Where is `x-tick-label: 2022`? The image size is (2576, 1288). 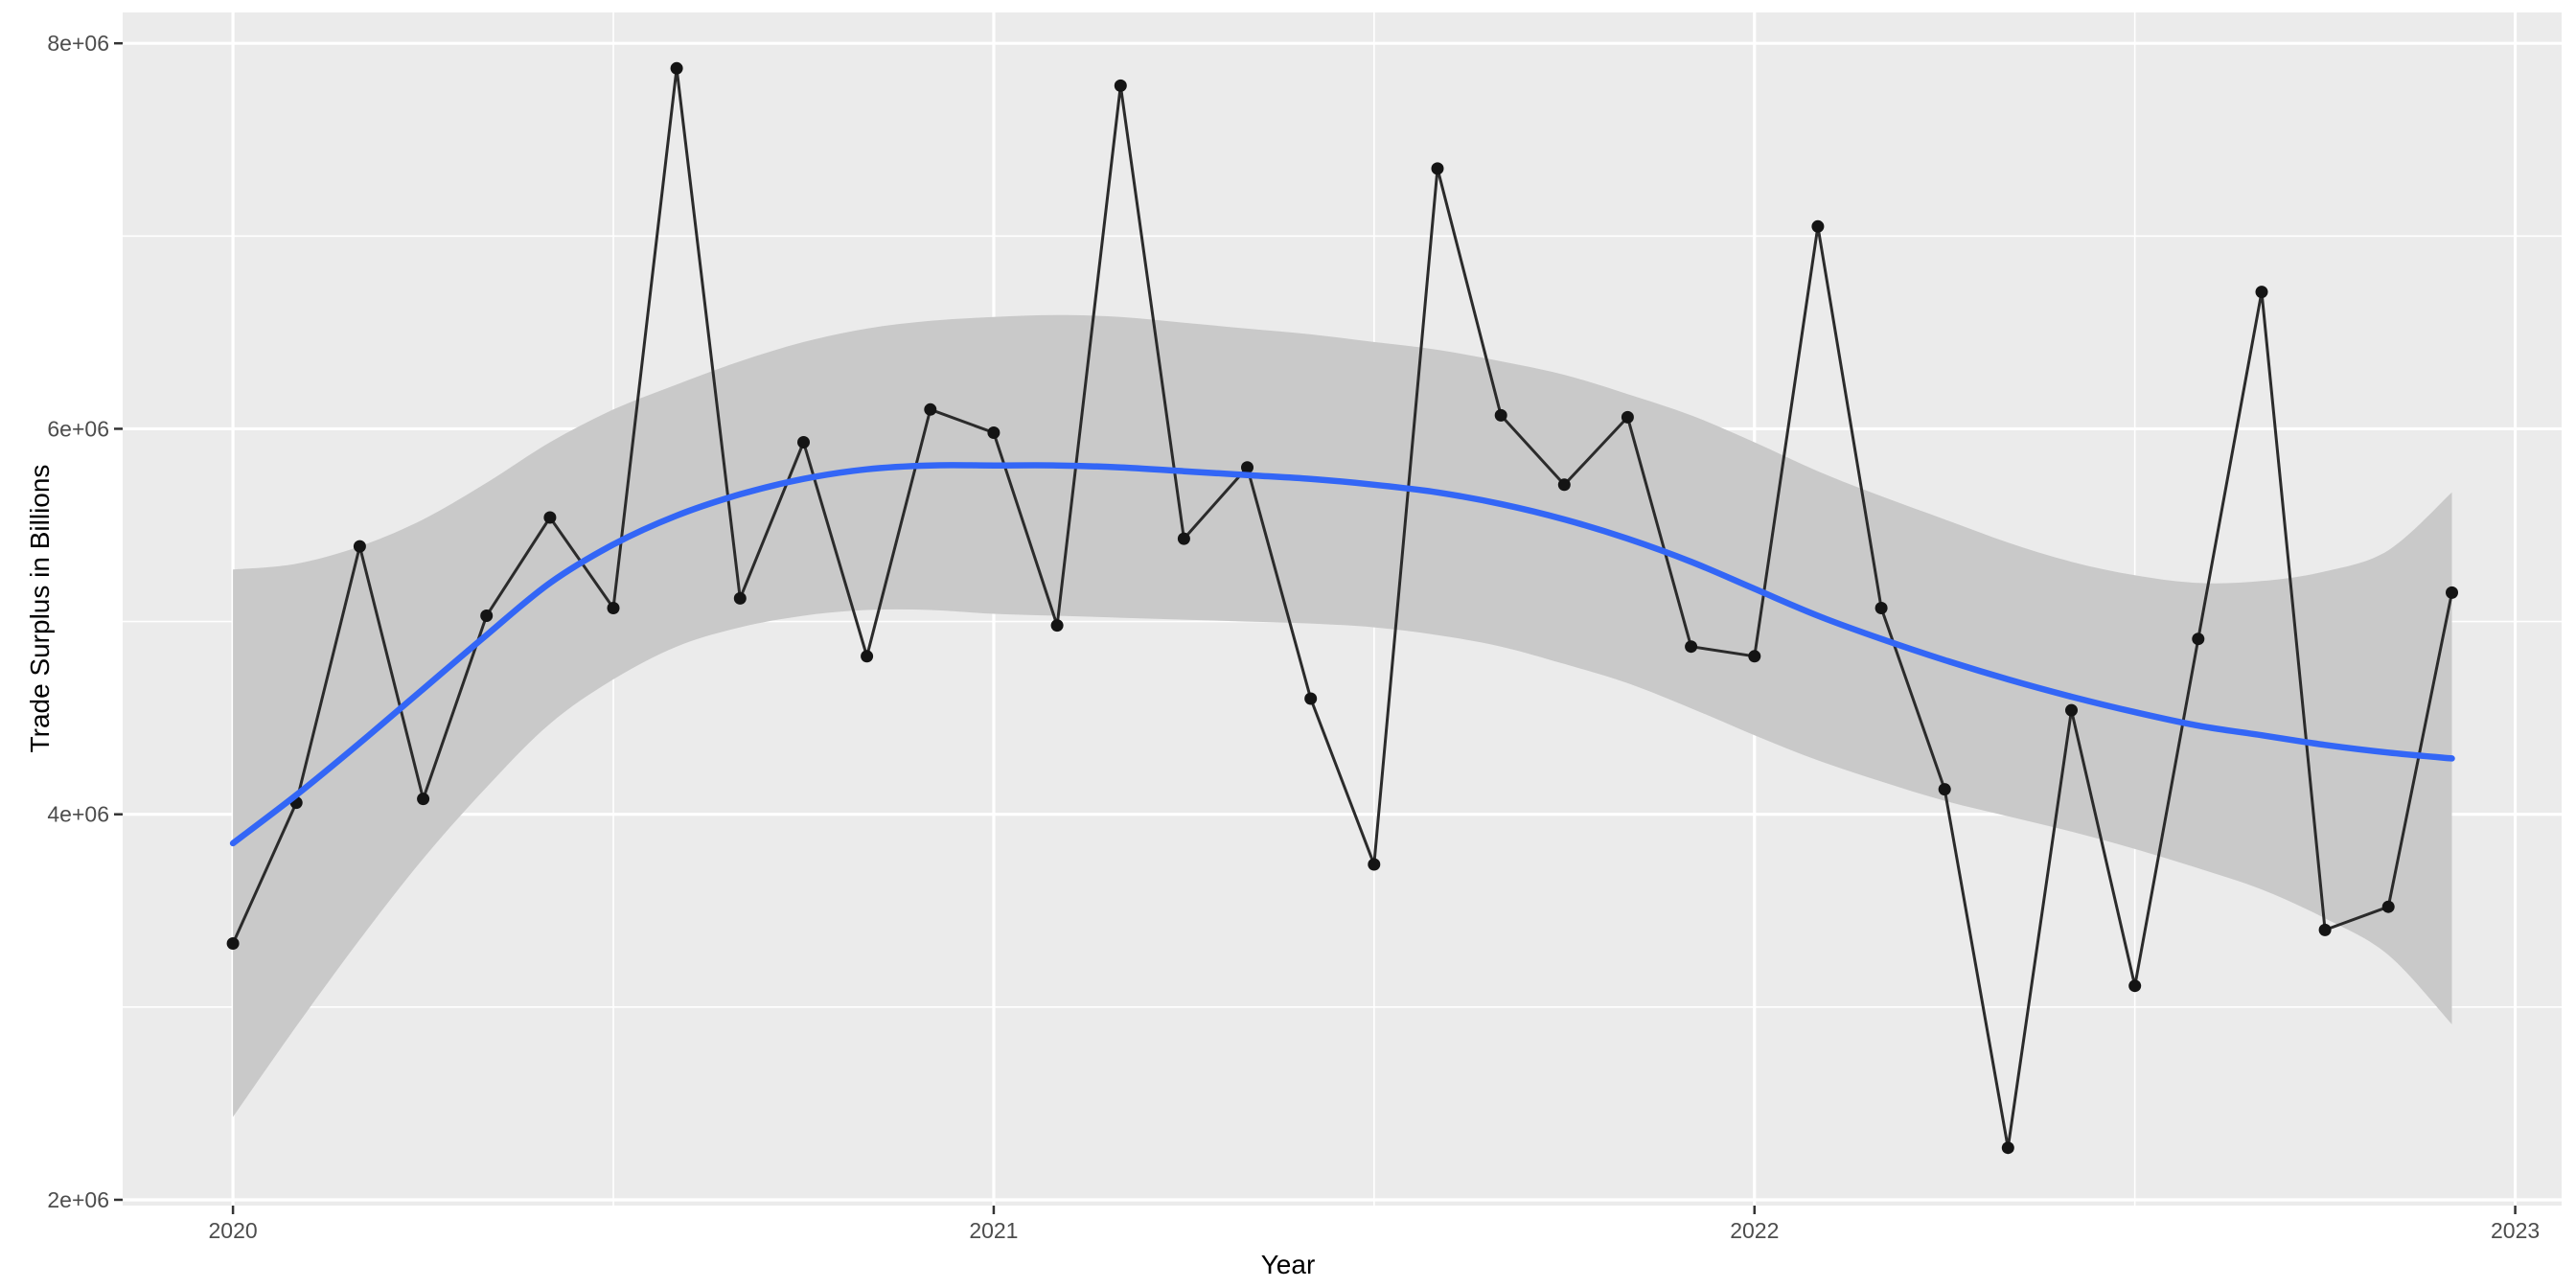 x-tick-label: 2022 is located at coordinates (1754, 1230).